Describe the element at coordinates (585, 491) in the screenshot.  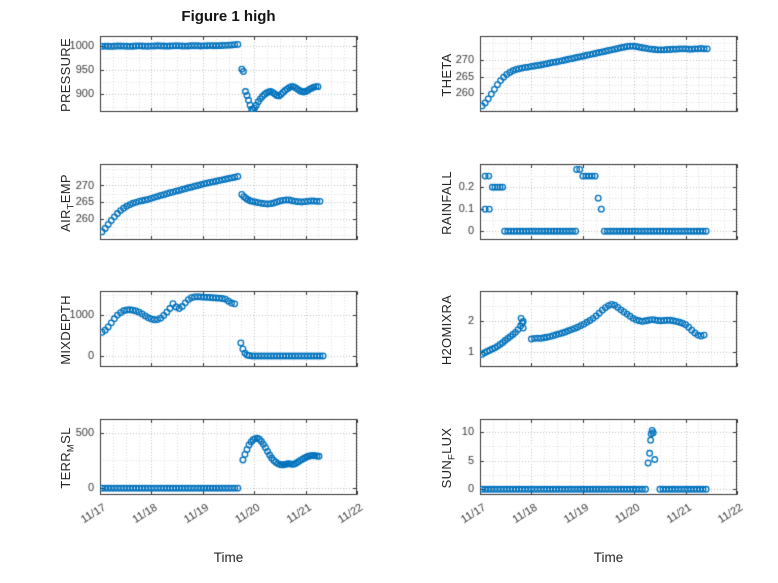
I see `sun-flux-plot` at that location.